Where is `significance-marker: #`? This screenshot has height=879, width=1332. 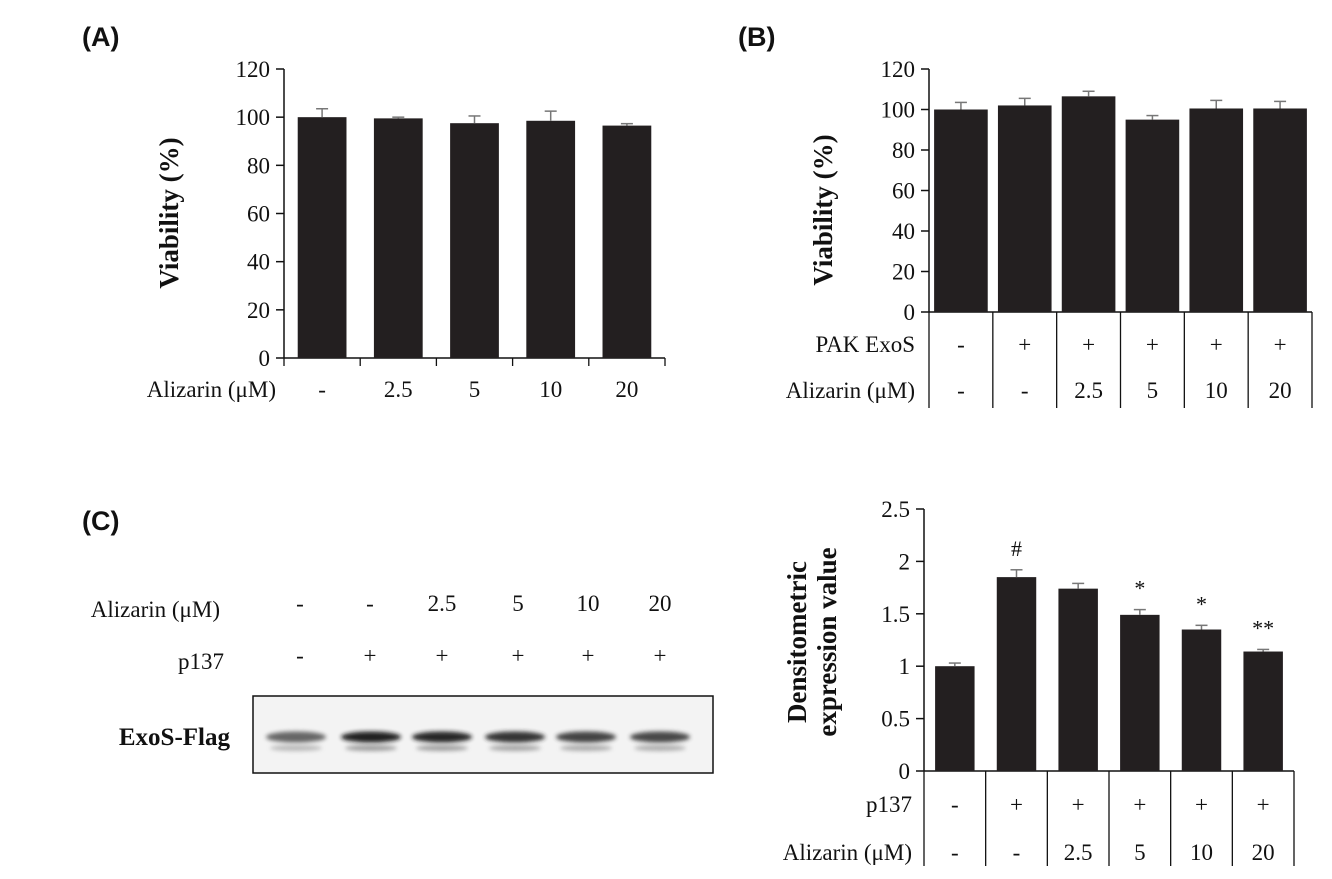
significance-marker: # is located at coordinates (1016, 548).